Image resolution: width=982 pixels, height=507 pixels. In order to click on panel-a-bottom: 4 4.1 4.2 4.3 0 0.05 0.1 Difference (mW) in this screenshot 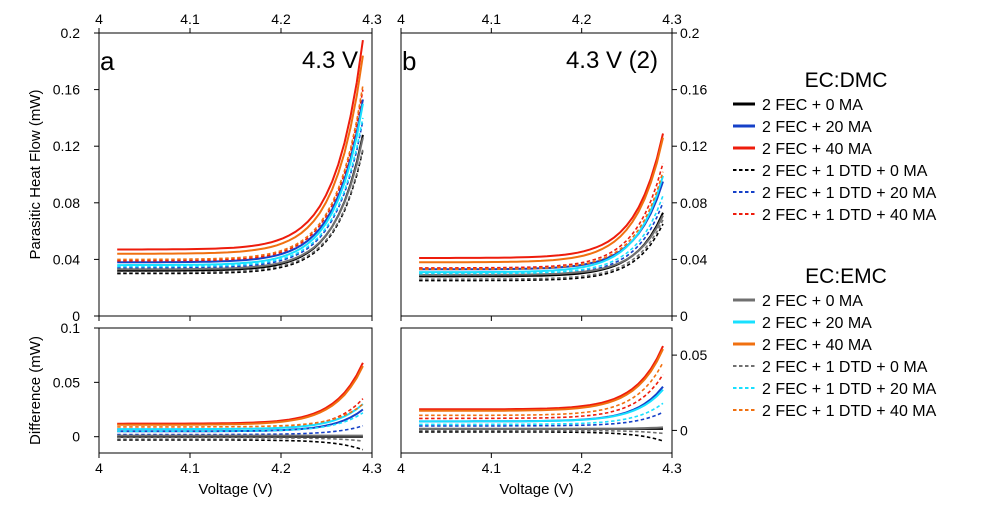, I will do `click(204, 398)`.